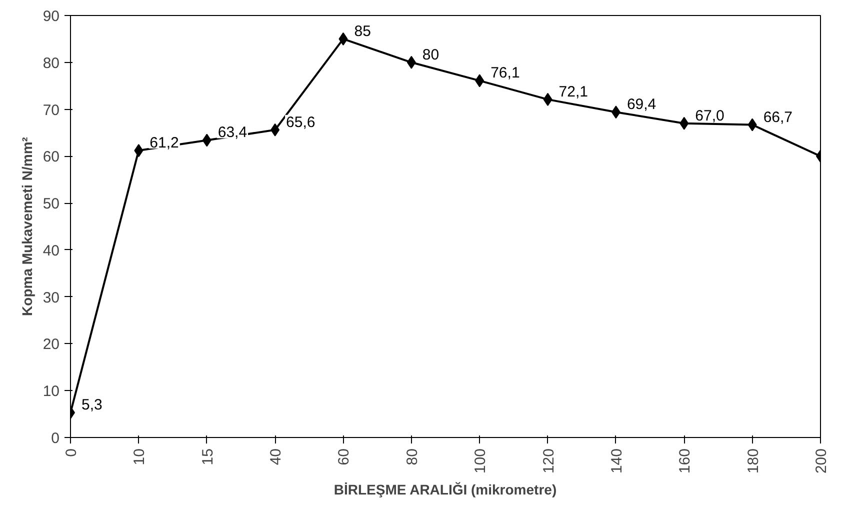 The height and width of the screenshot is (508, 861). What do you see at coordinates (71, 452) in the screenshot?
I see `x-tick-label: 0` at bounding box center [71, 452].